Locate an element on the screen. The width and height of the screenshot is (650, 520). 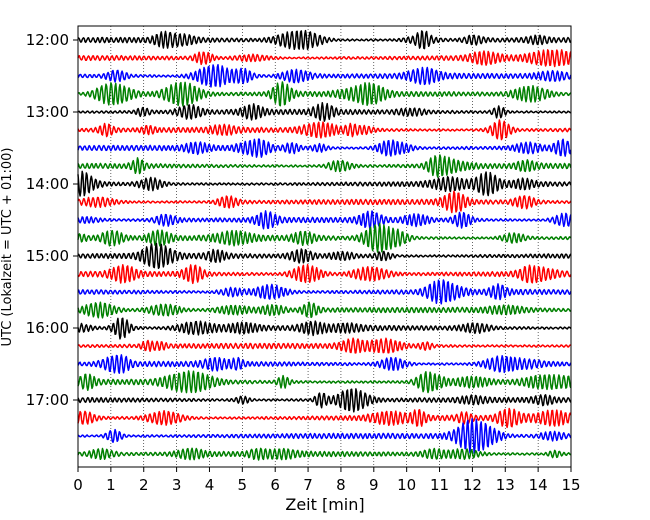
x-tick-label: 14 is located at coordinates (538, 485).